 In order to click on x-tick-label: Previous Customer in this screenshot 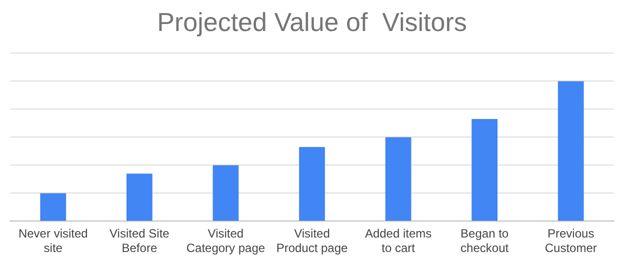, I will do `click(570, 241)`.